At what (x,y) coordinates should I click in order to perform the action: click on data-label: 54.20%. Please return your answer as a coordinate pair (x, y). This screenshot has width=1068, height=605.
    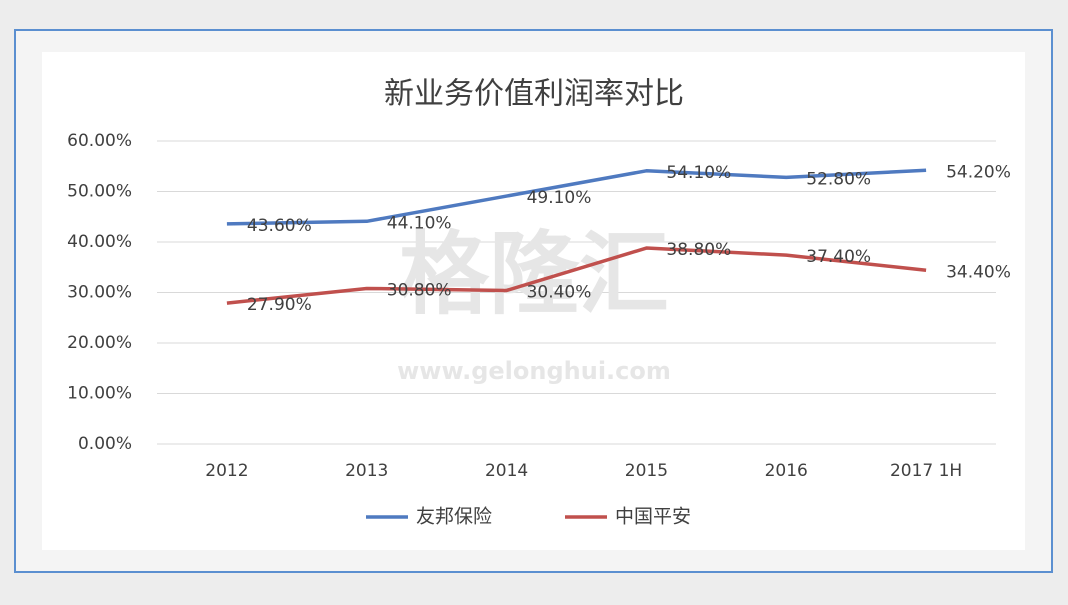
    Looking at the image, I should click on (978, 172).